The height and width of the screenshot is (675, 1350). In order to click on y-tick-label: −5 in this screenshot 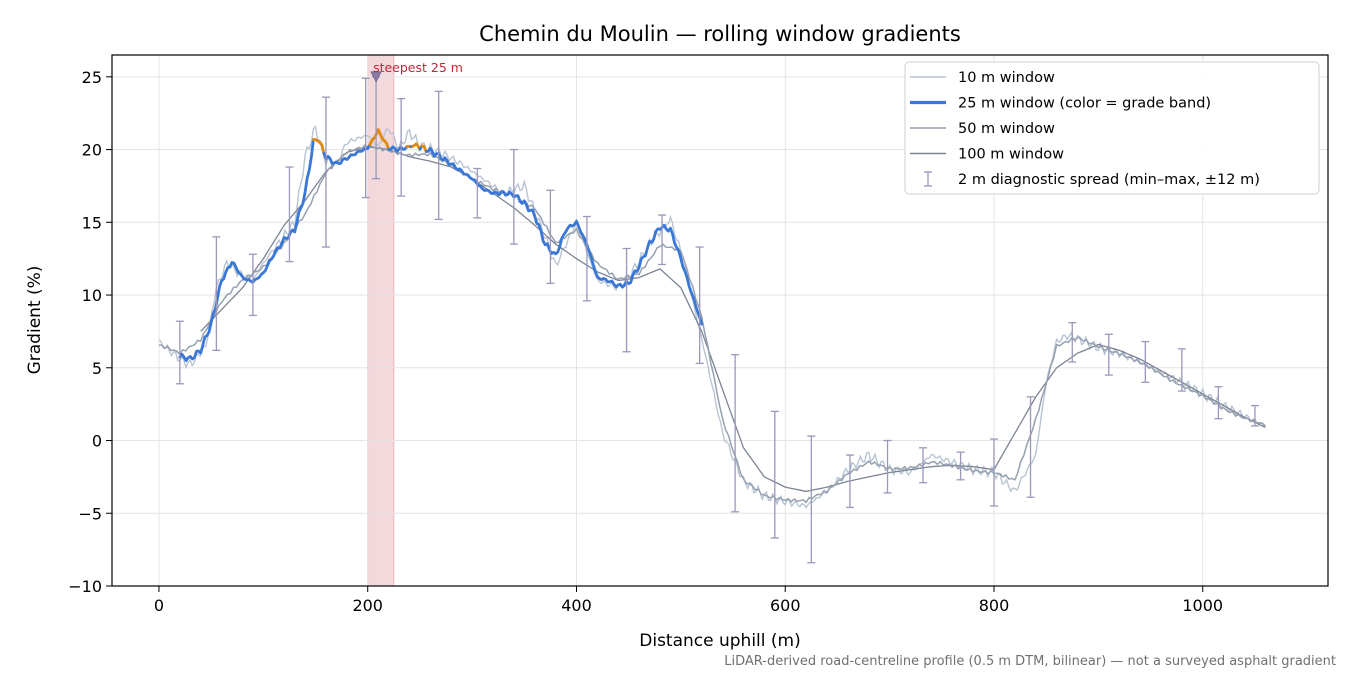, I will do `click(90, 513)`.